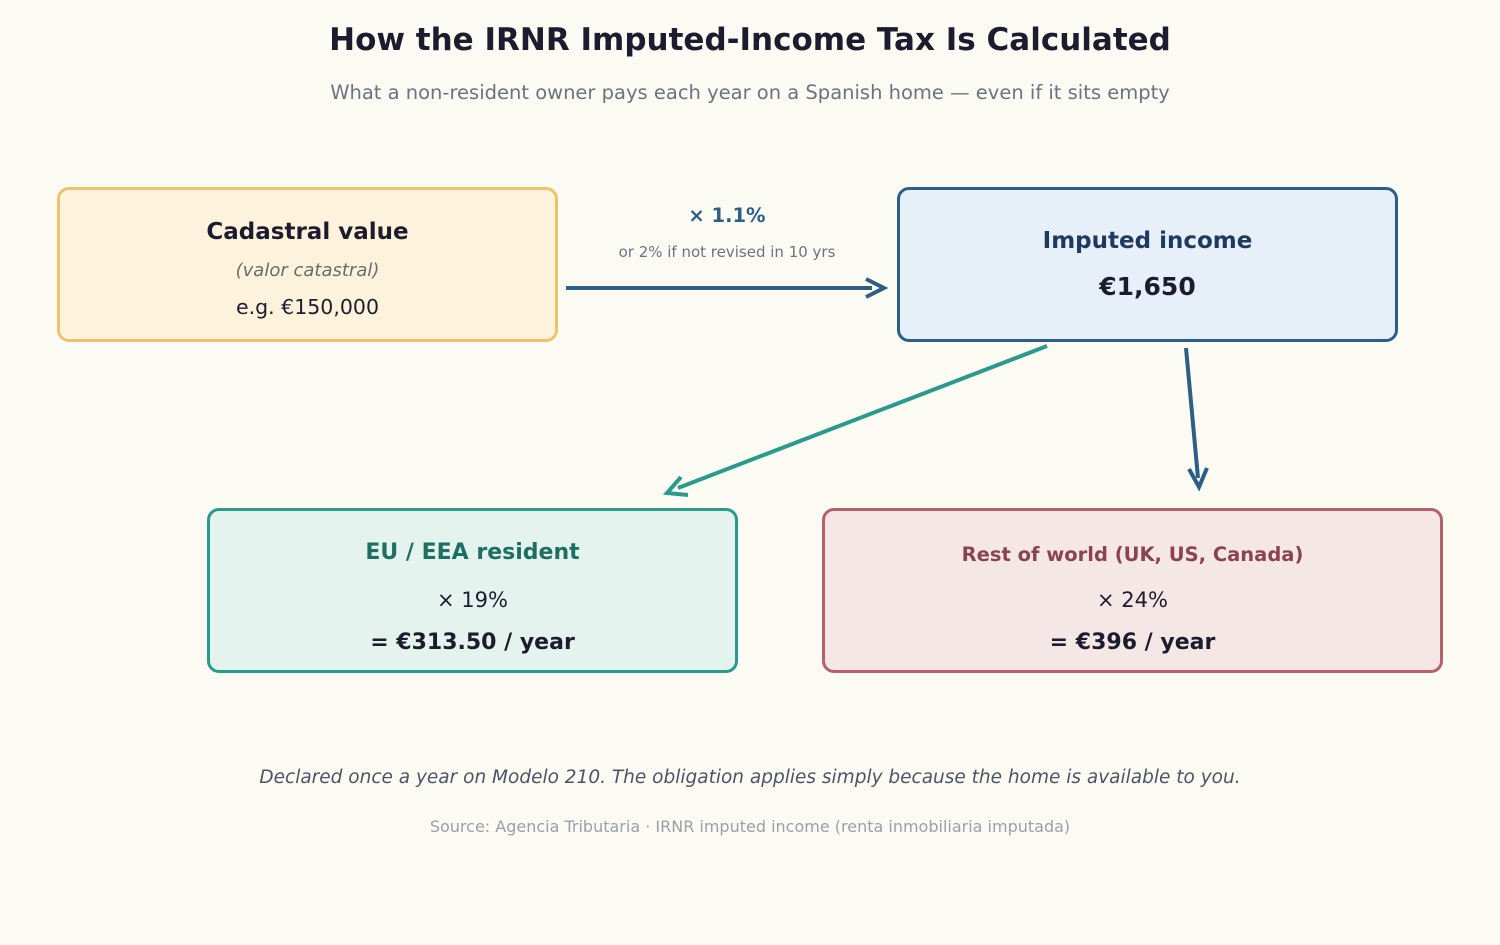 Image resolution: width=1500 pixels, height=945 pixels. What do you see at coordinates (1147, 286) in the screenshot?
I see `imputed-value: €1,650` at bounding box center [1147, 286].